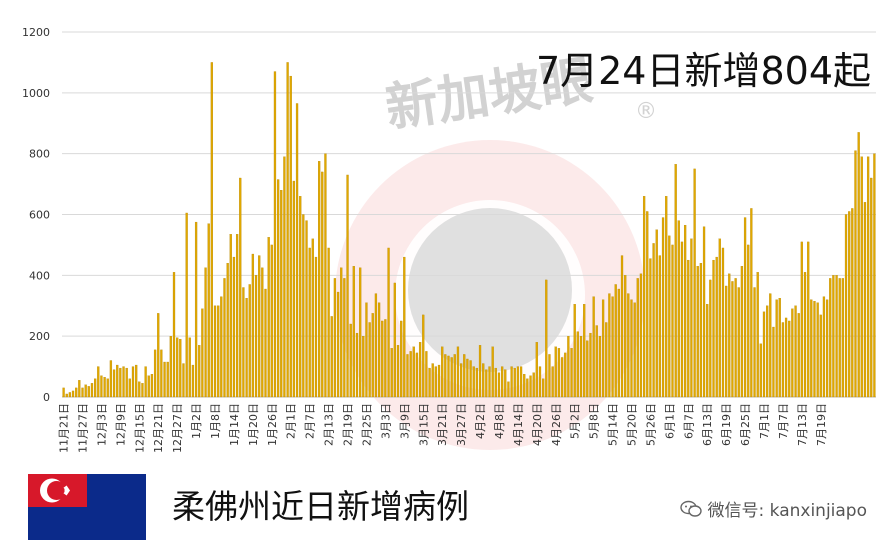  I want to click on y-tick-label: 400, so click(39, 275).